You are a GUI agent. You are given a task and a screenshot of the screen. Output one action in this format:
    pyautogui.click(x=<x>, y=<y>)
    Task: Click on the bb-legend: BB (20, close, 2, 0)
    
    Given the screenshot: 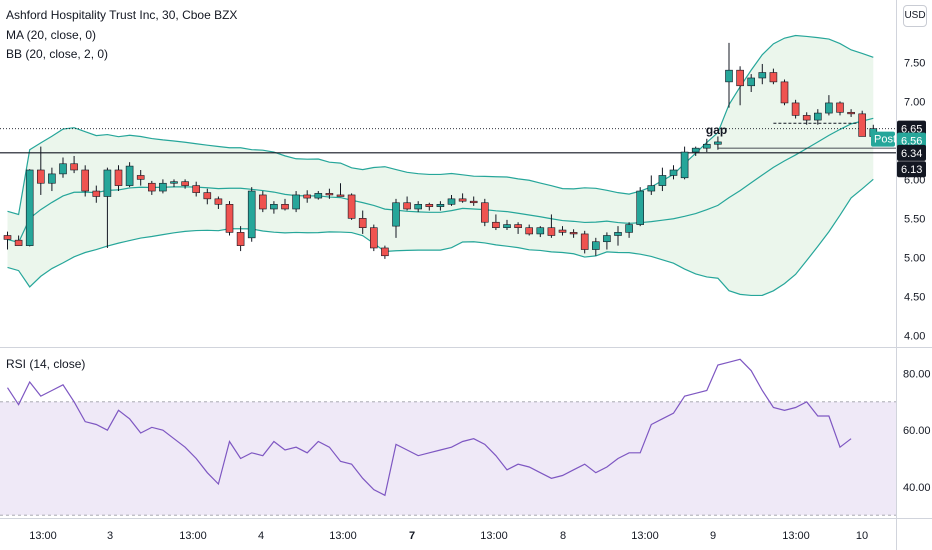 What is the action you would take?
    pyautogui.click(x=57, y=54)
    